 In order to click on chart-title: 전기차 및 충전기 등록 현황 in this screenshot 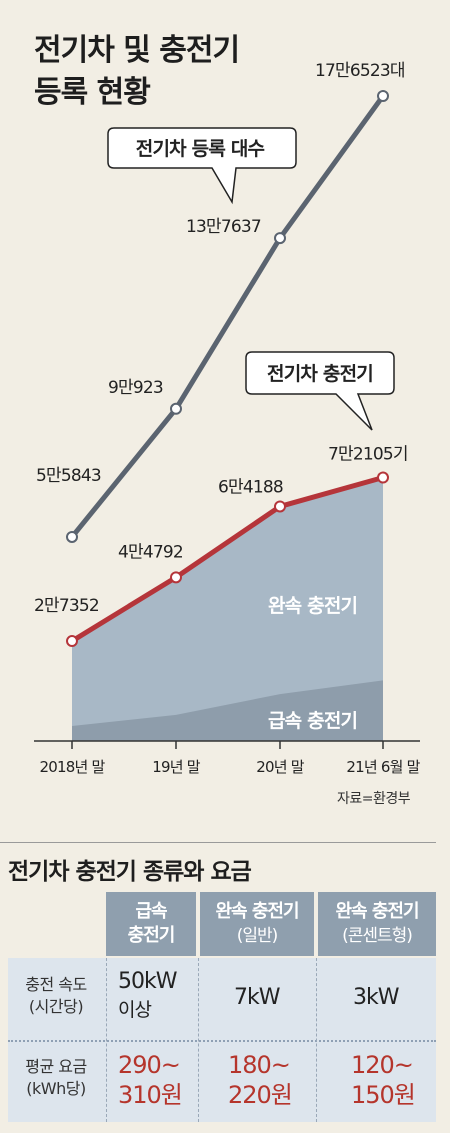, I will do `click(137, 72)`.